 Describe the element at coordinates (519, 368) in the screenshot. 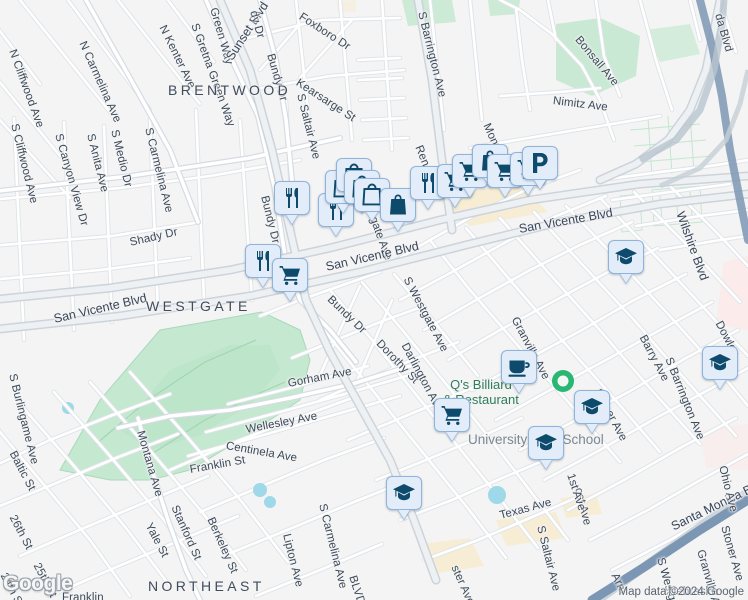

I see `cup-icon` at that location.